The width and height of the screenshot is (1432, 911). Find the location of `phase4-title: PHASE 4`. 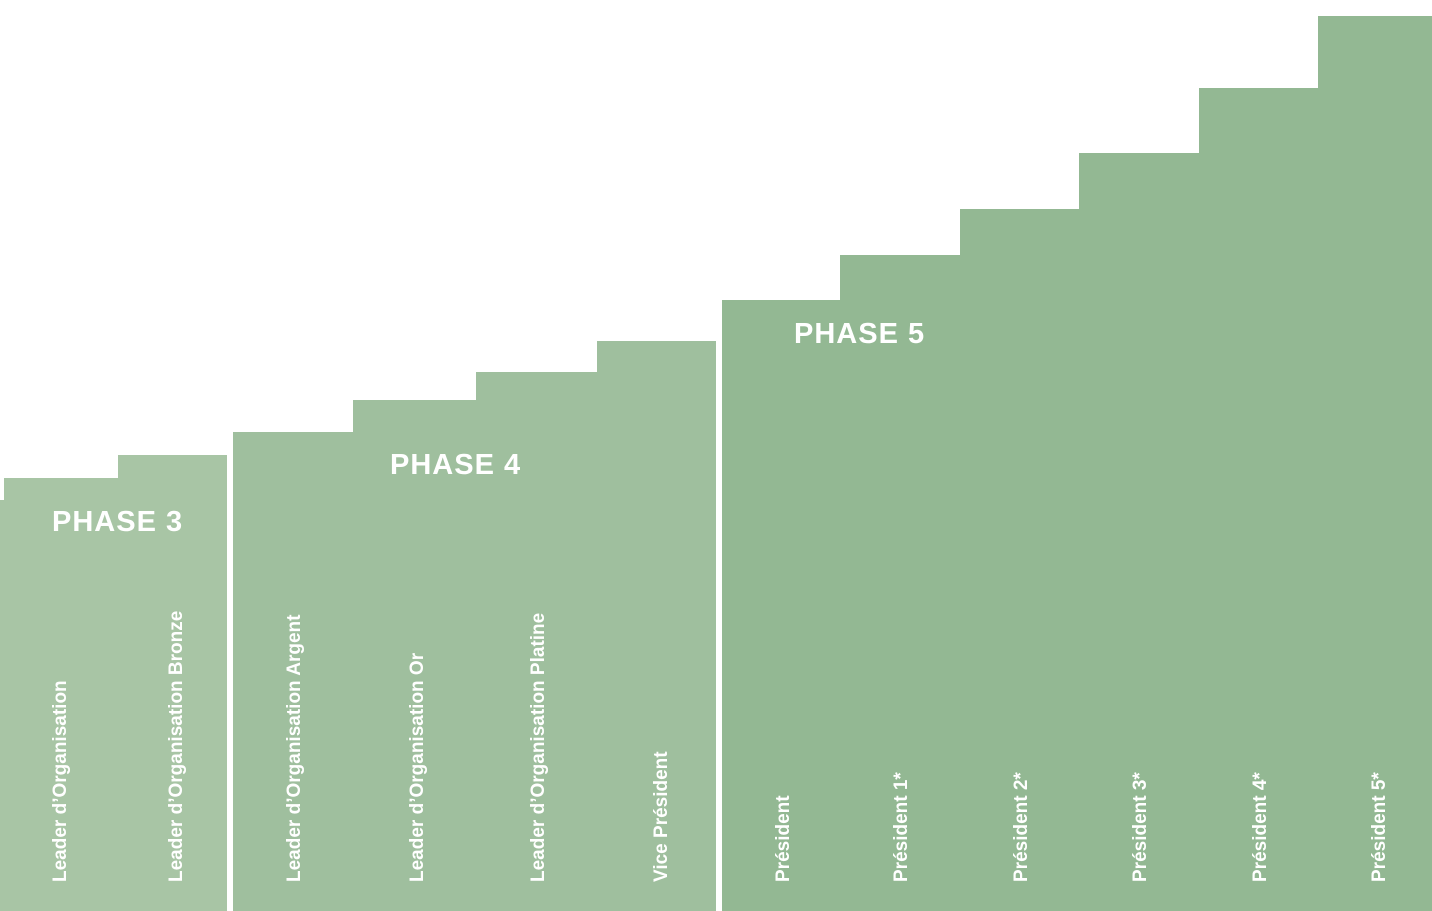

phase4-title: PHASE 4 is located at coordinates (456, 465).